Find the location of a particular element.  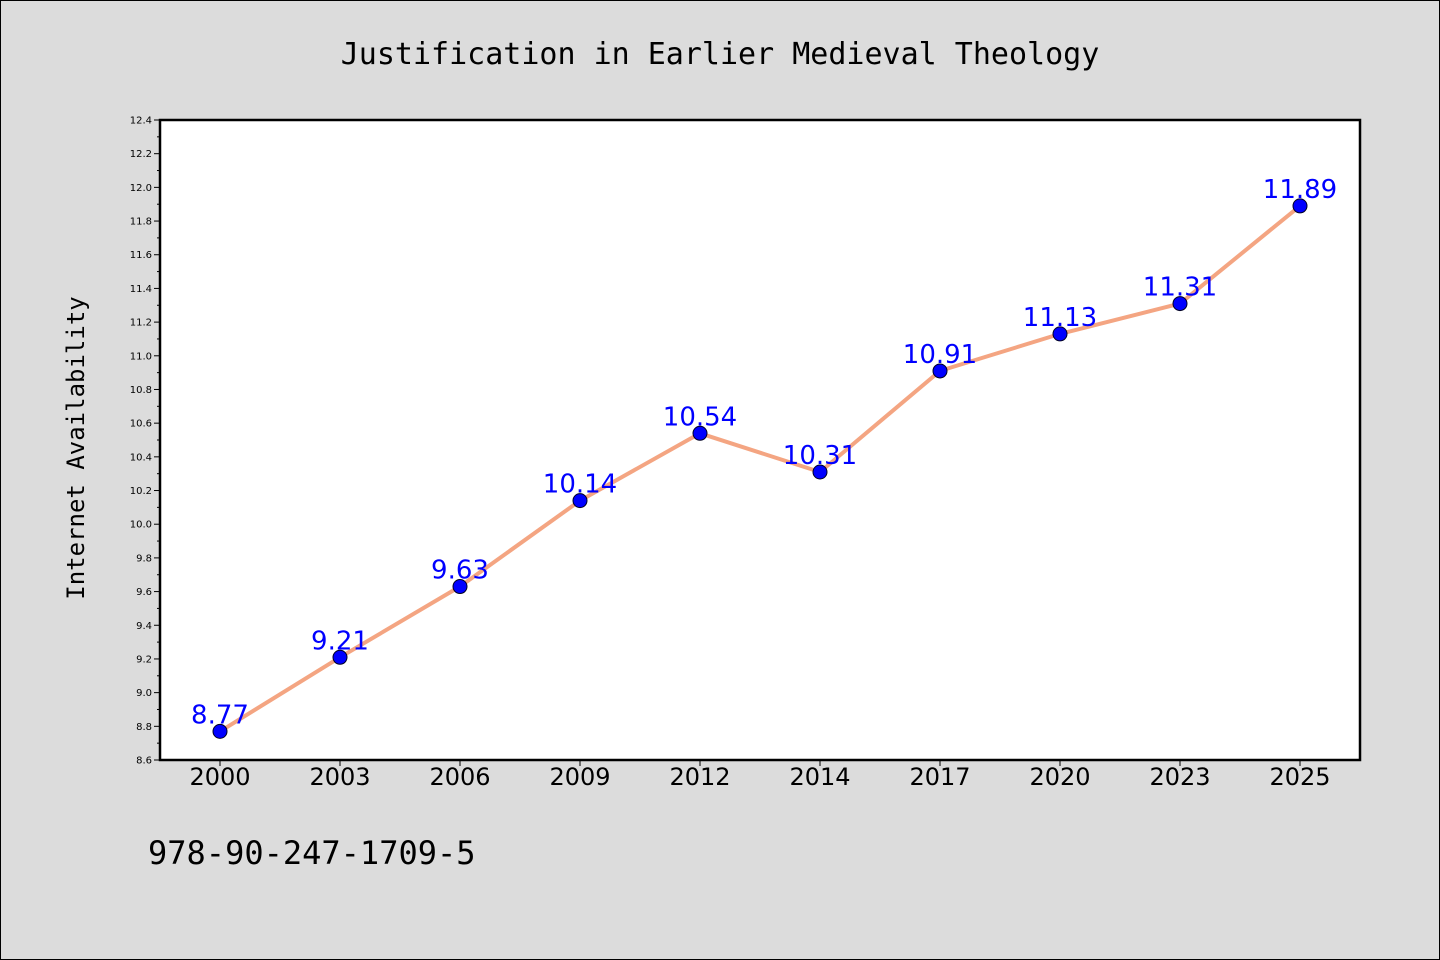

data-label: 10.54 is located at coordinates (700, 417).